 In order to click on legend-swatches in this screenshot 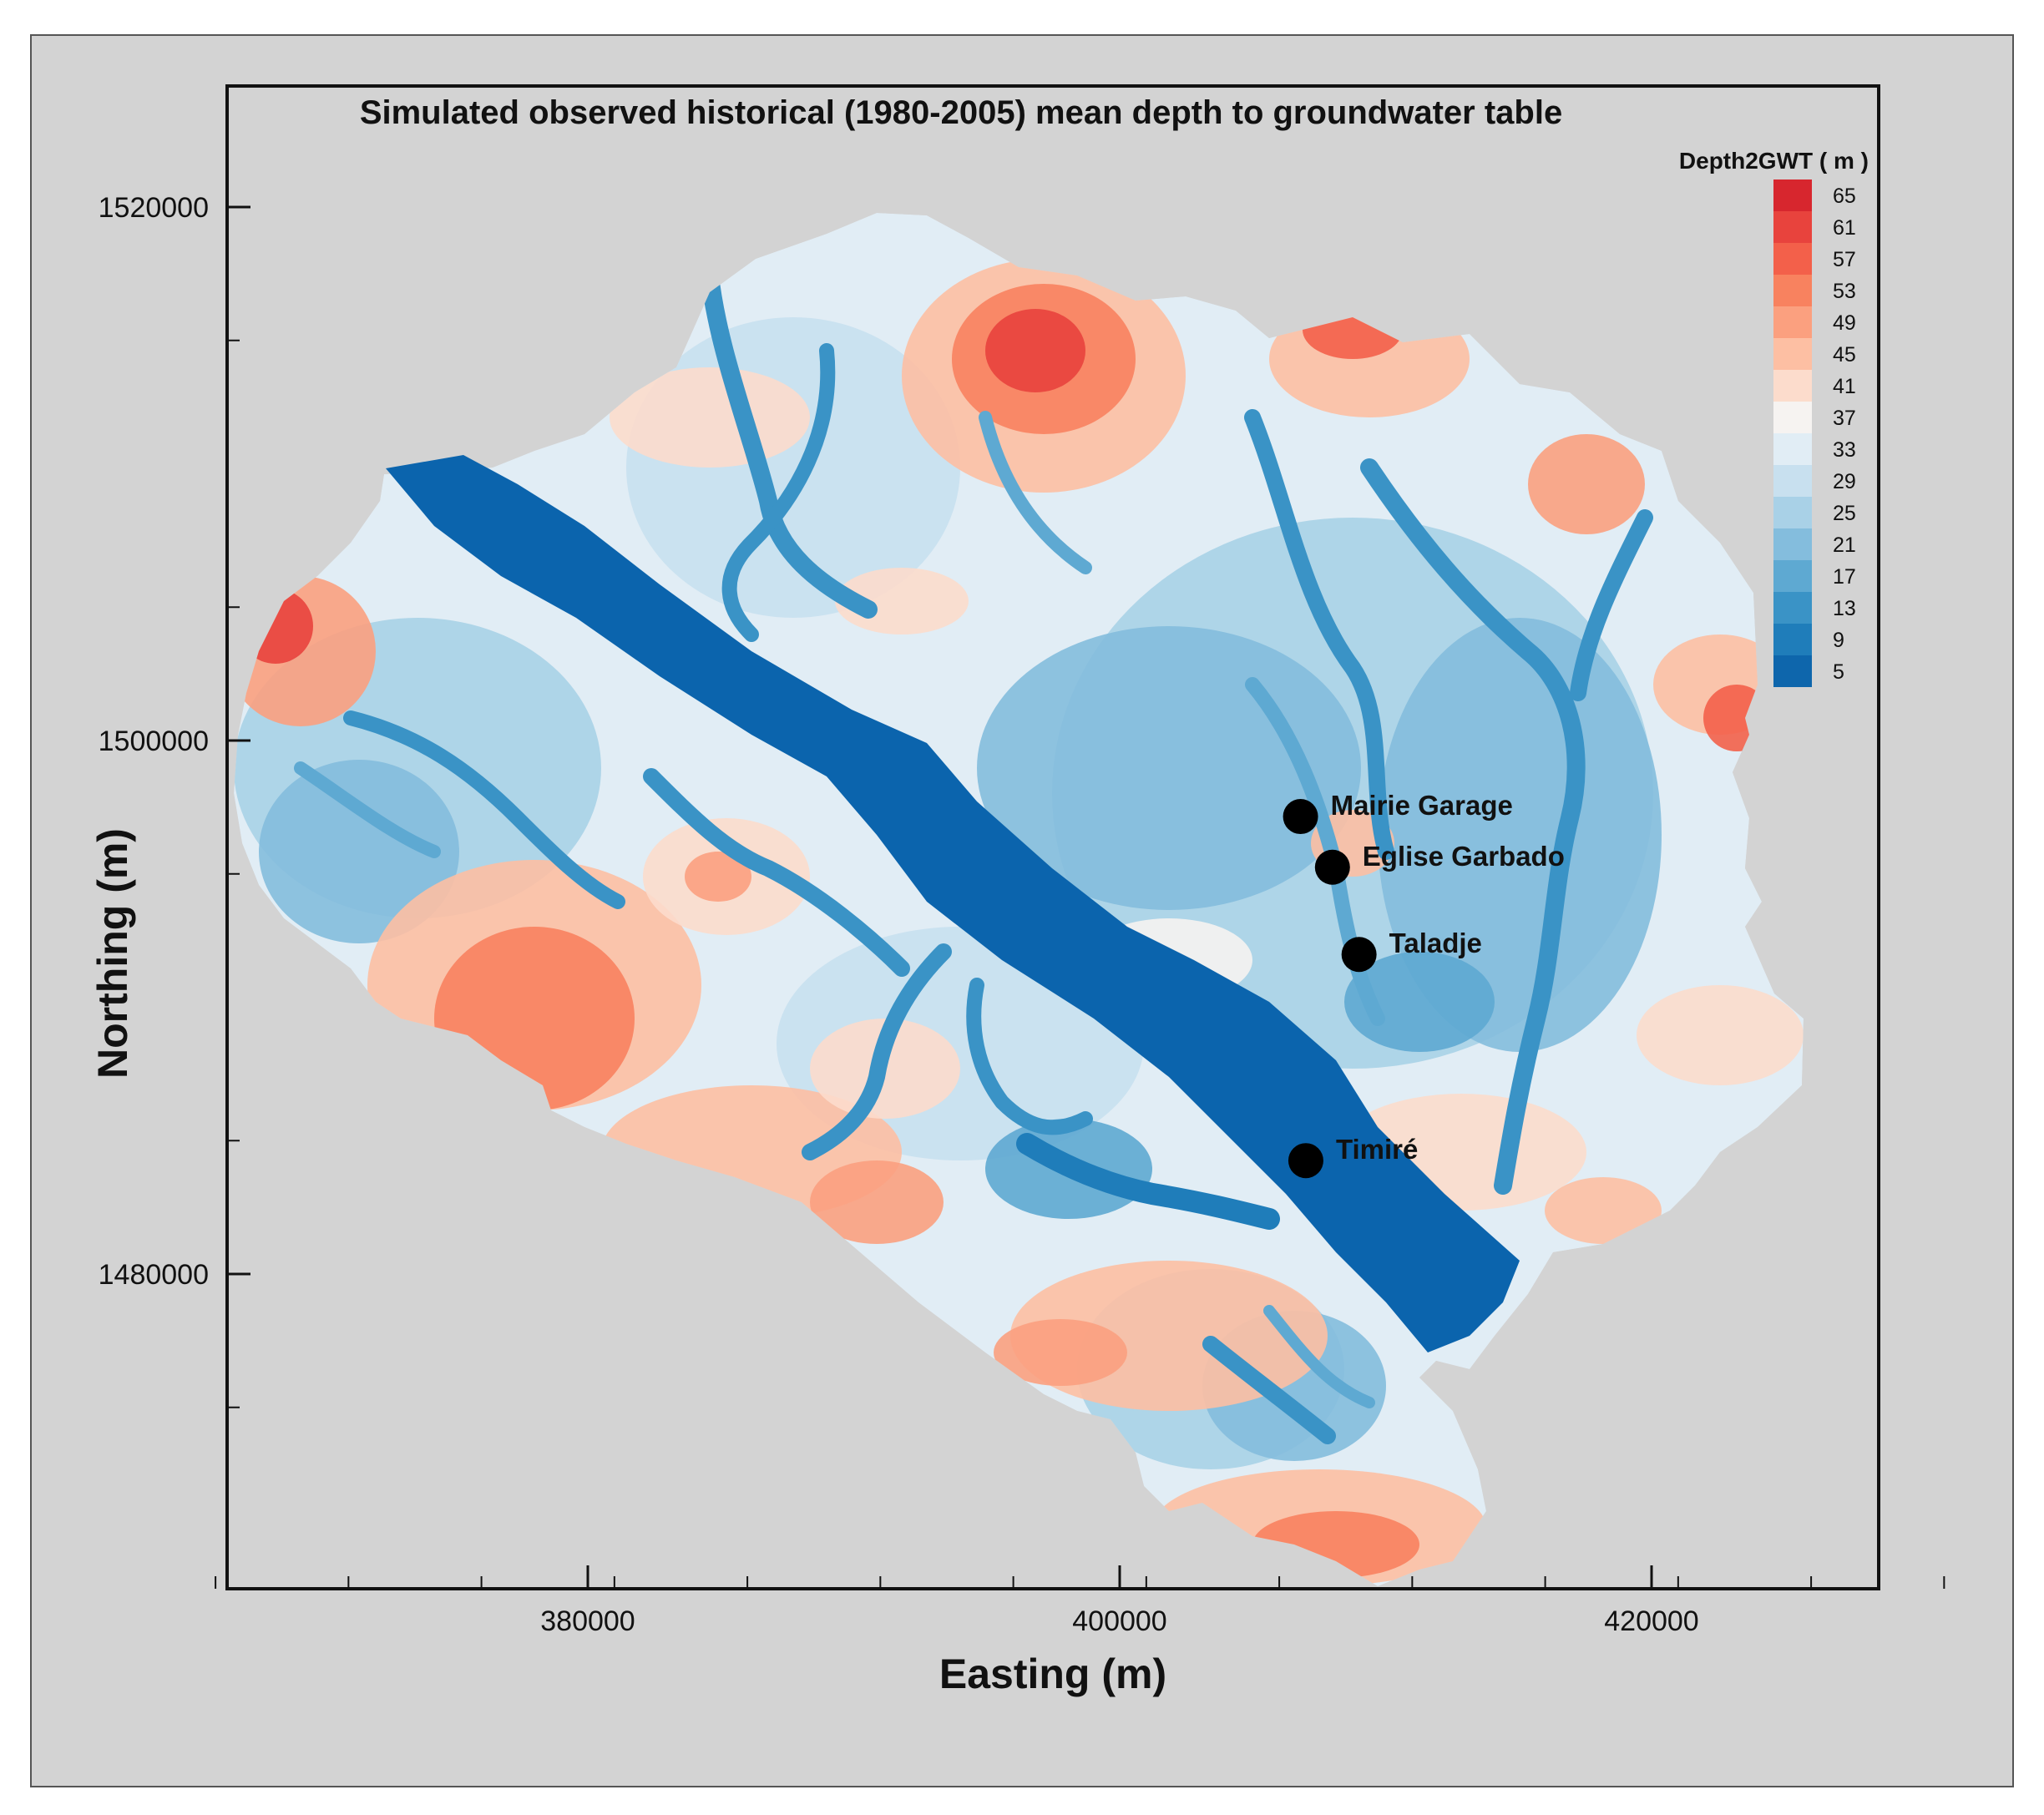, I will do `click(1792, 433)`.